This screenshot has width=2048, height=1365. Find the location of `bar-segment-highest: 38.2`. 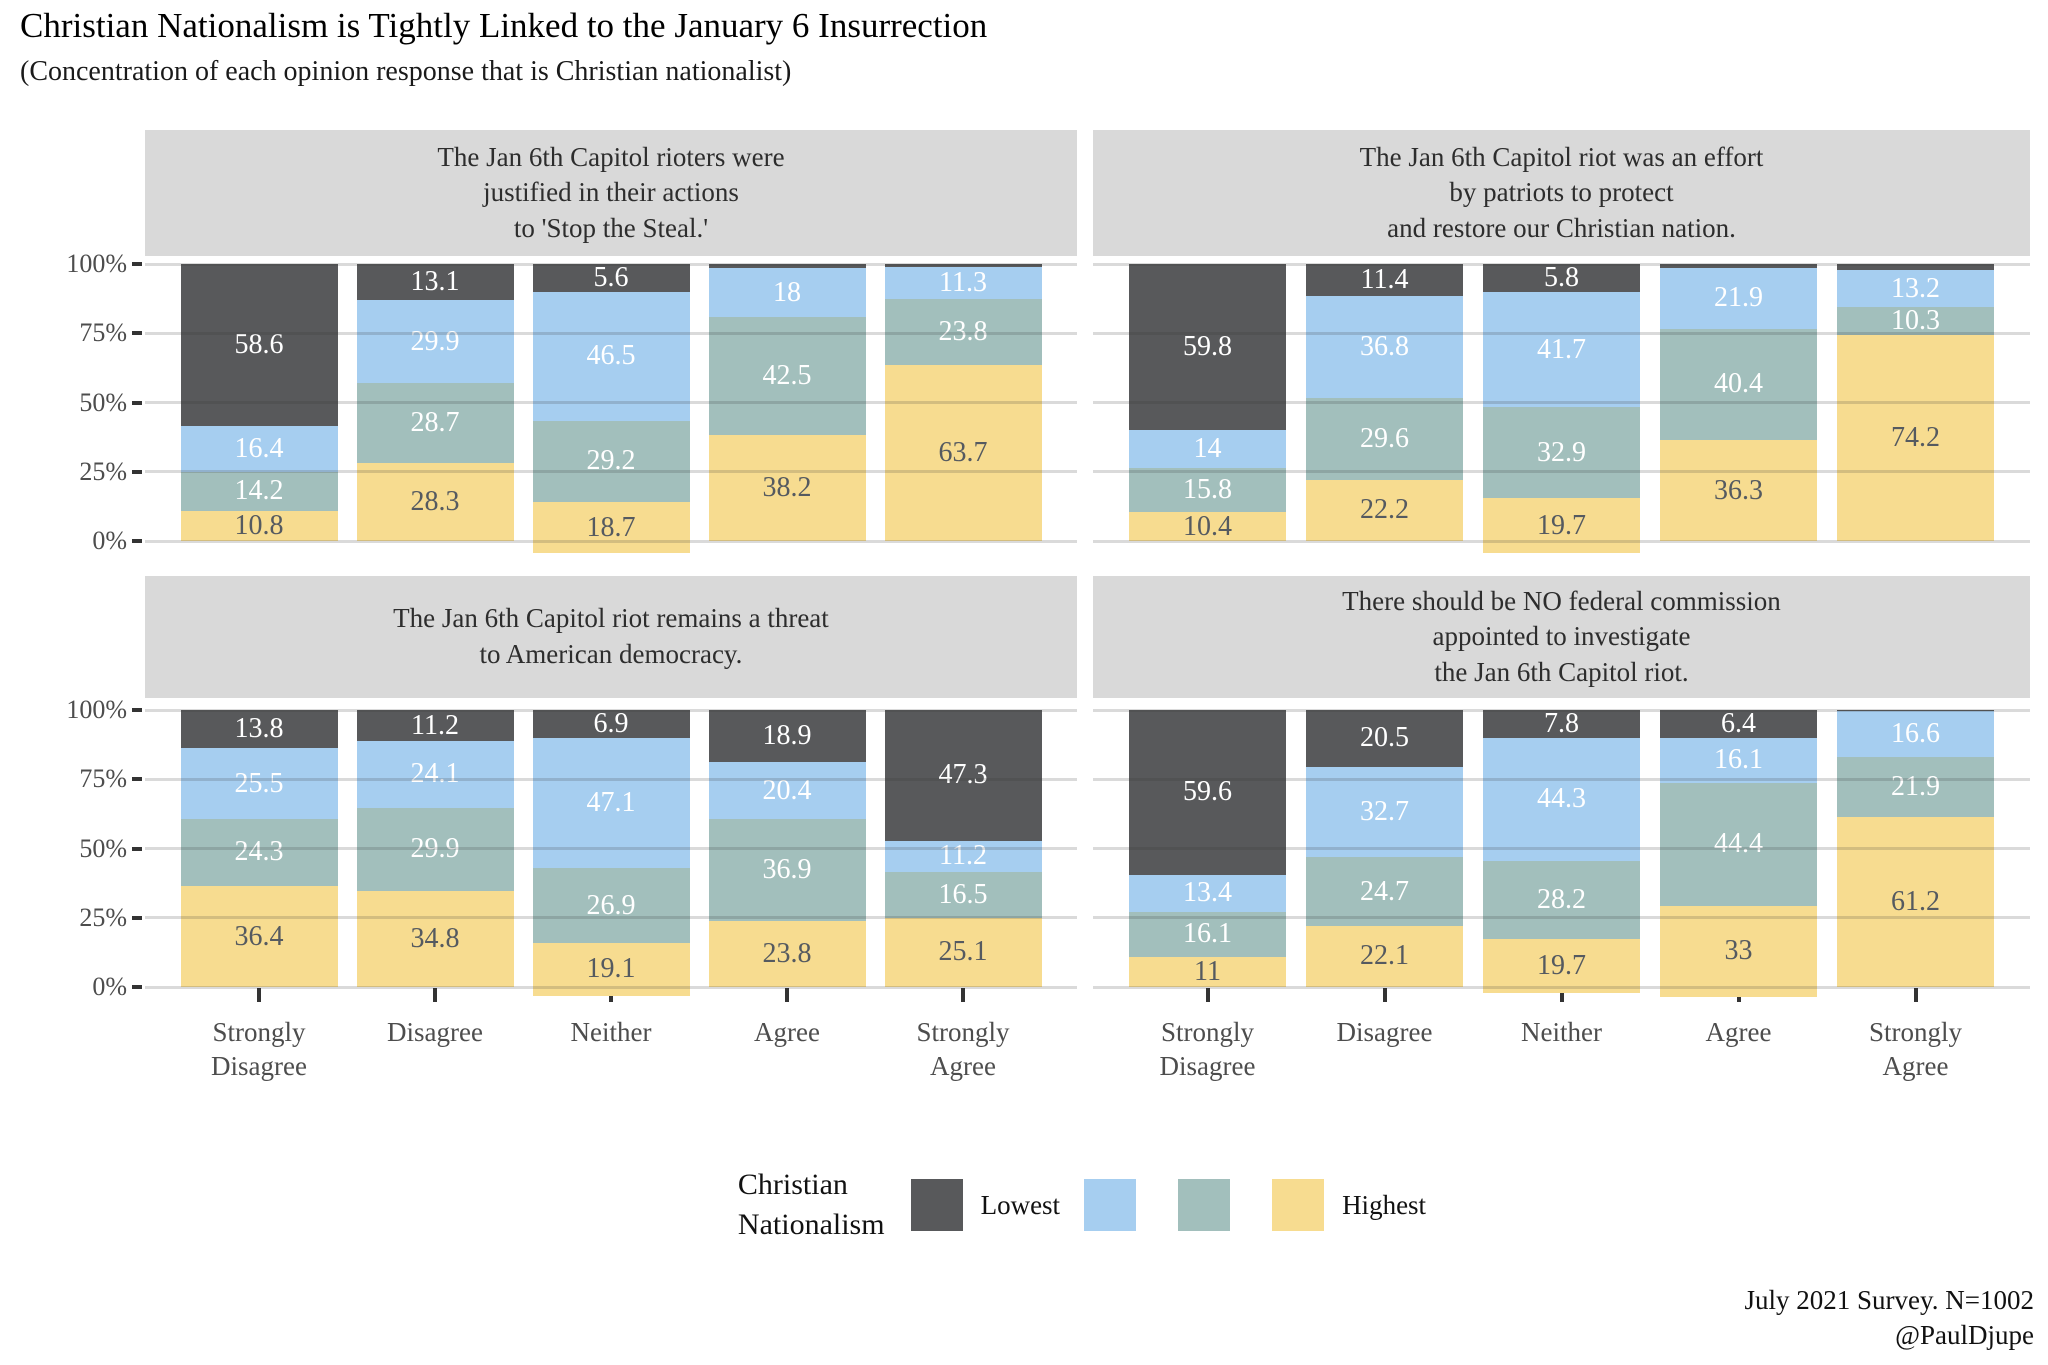

bar-segment-highest: 38.2 is located at coordinates (787, 488).